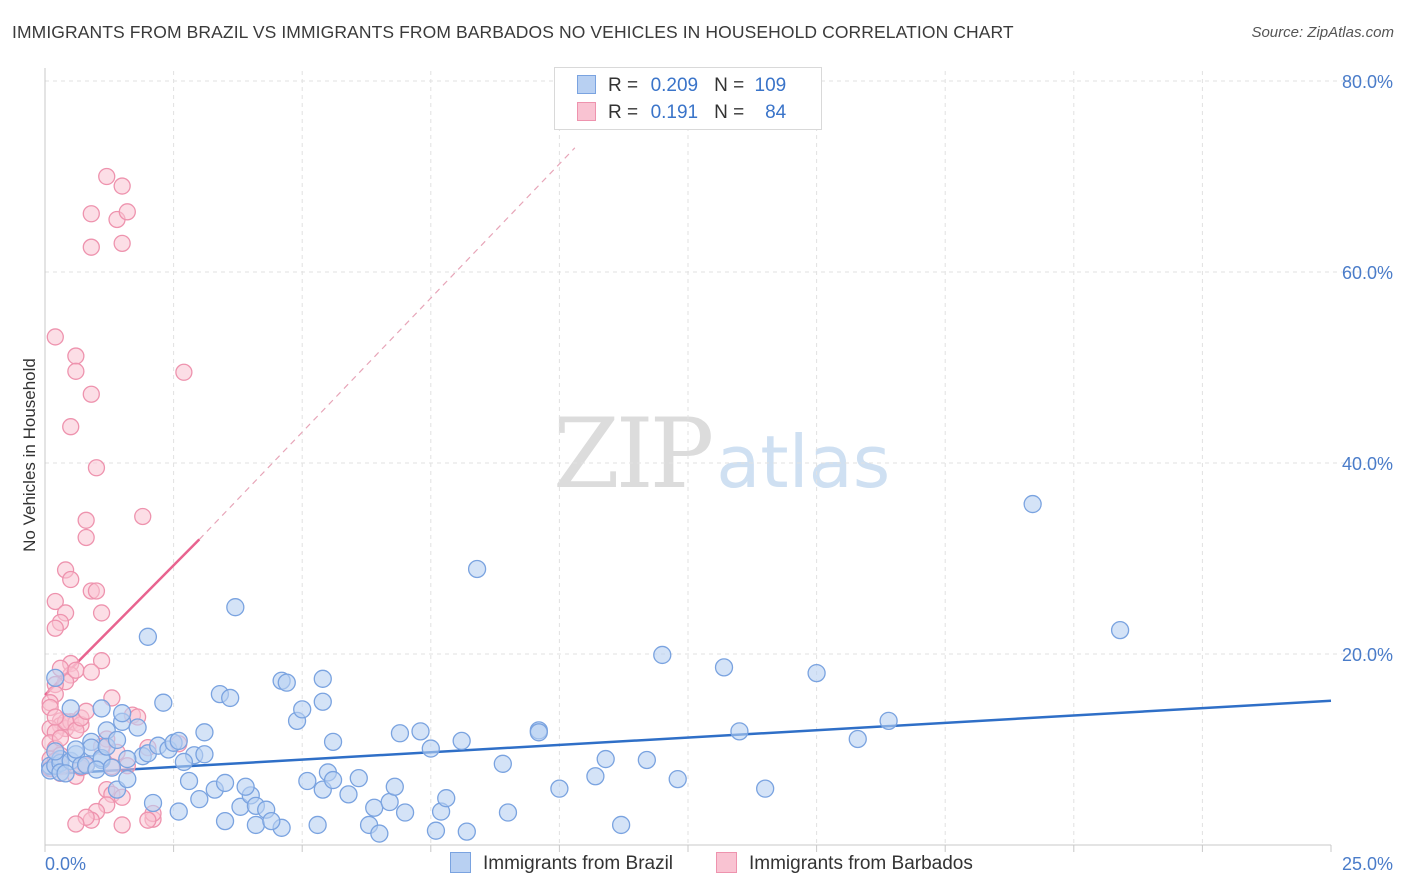 The image size is (1406, 892). Describe the element at coordinates (578, 863) in the screenshot. I see `legend-label-brazil: Immigrants from Brazil` at that location.